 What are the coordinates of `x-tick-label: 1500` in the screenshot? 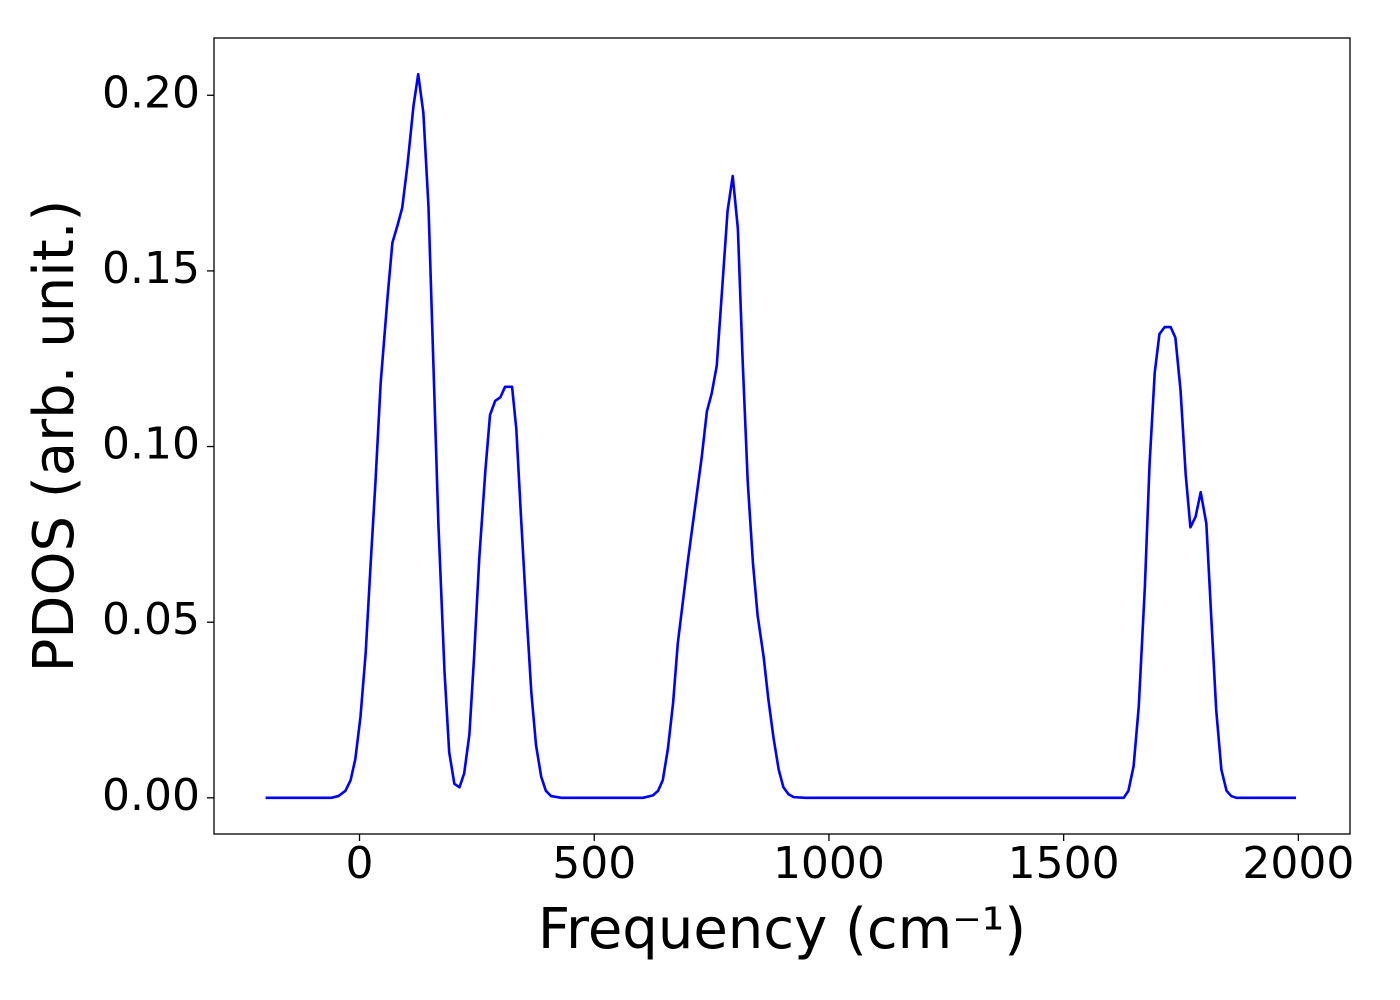 It's located at (1064, 863).